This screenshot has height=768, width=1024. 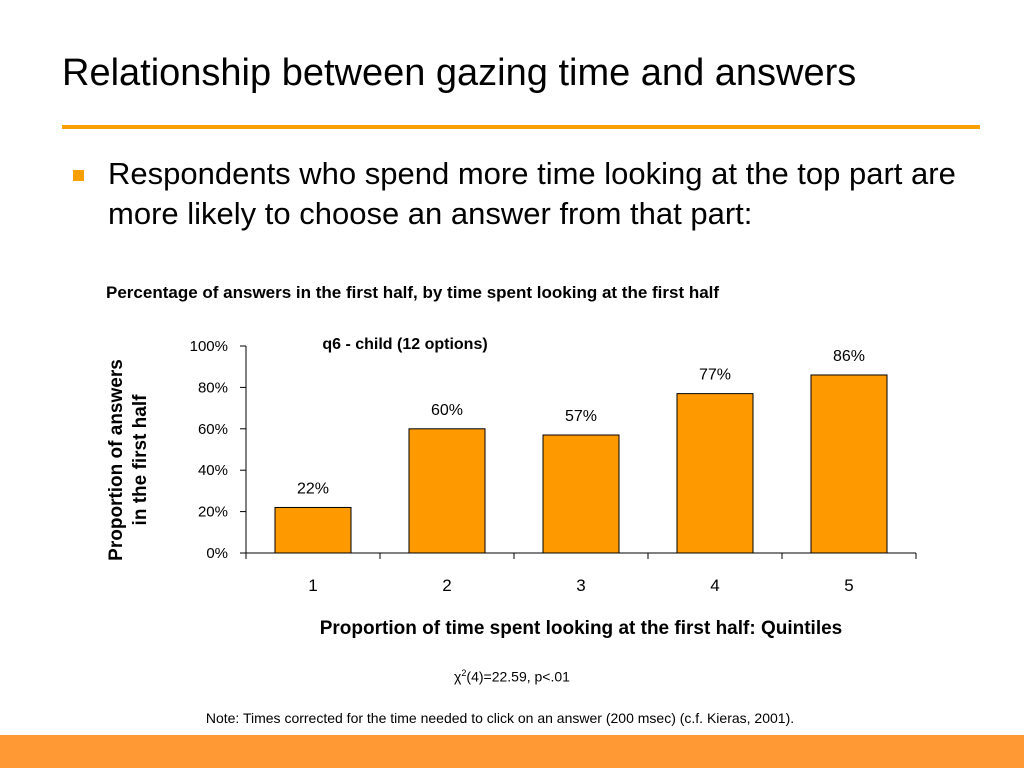 I want to click on data-label: 60%, so click(x=447, y=410).